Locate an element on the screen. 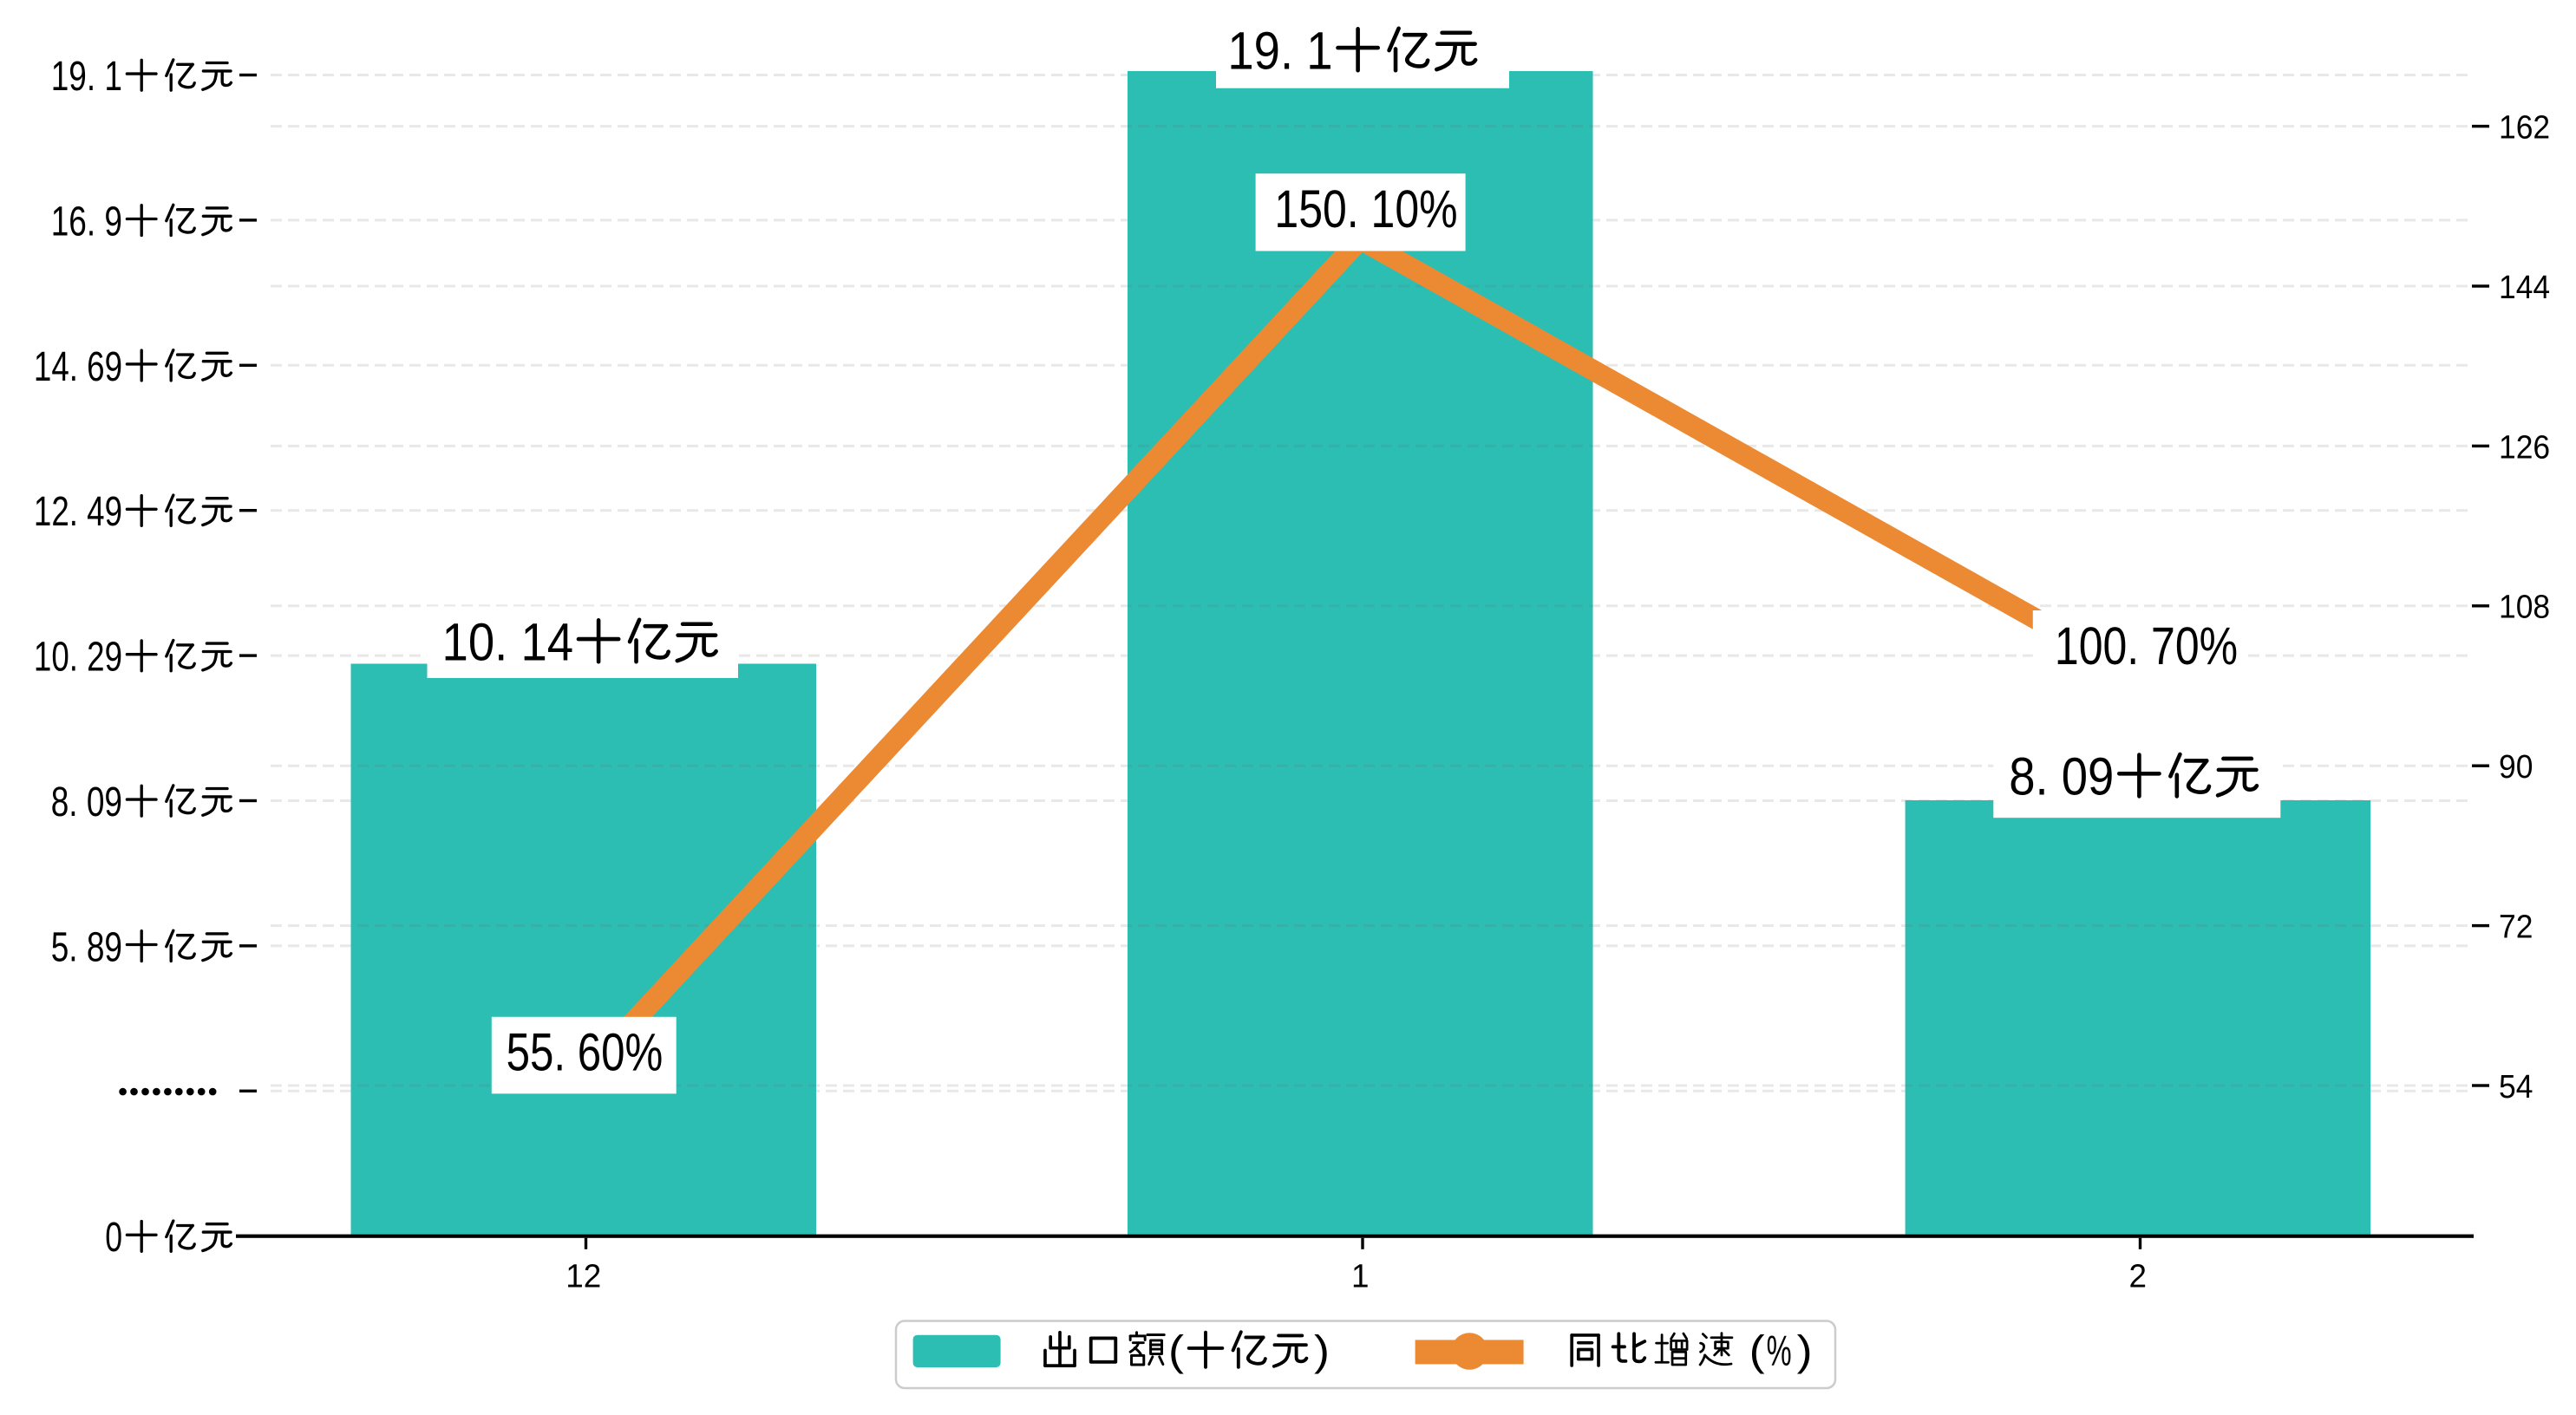 Image resolution: width=2576 pixels, height=1415 pixels. svg-text: 0 is located at coordinates (113, 1238).